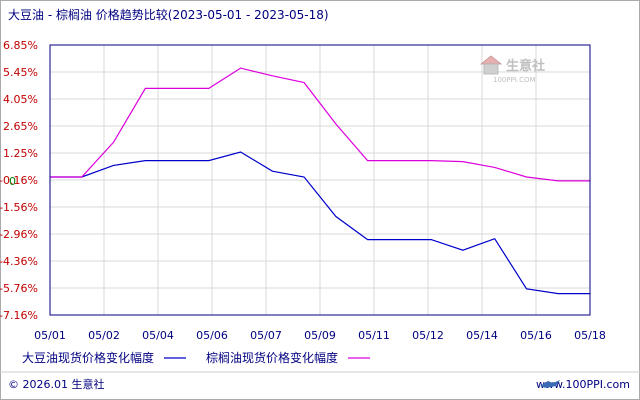 The height and width of the screenshot is (400, 640). What do you see at coordinates (514, 80) in the screenshot?
I see `logo-url: 100PPI.COM` at bounding box center [514, 80].